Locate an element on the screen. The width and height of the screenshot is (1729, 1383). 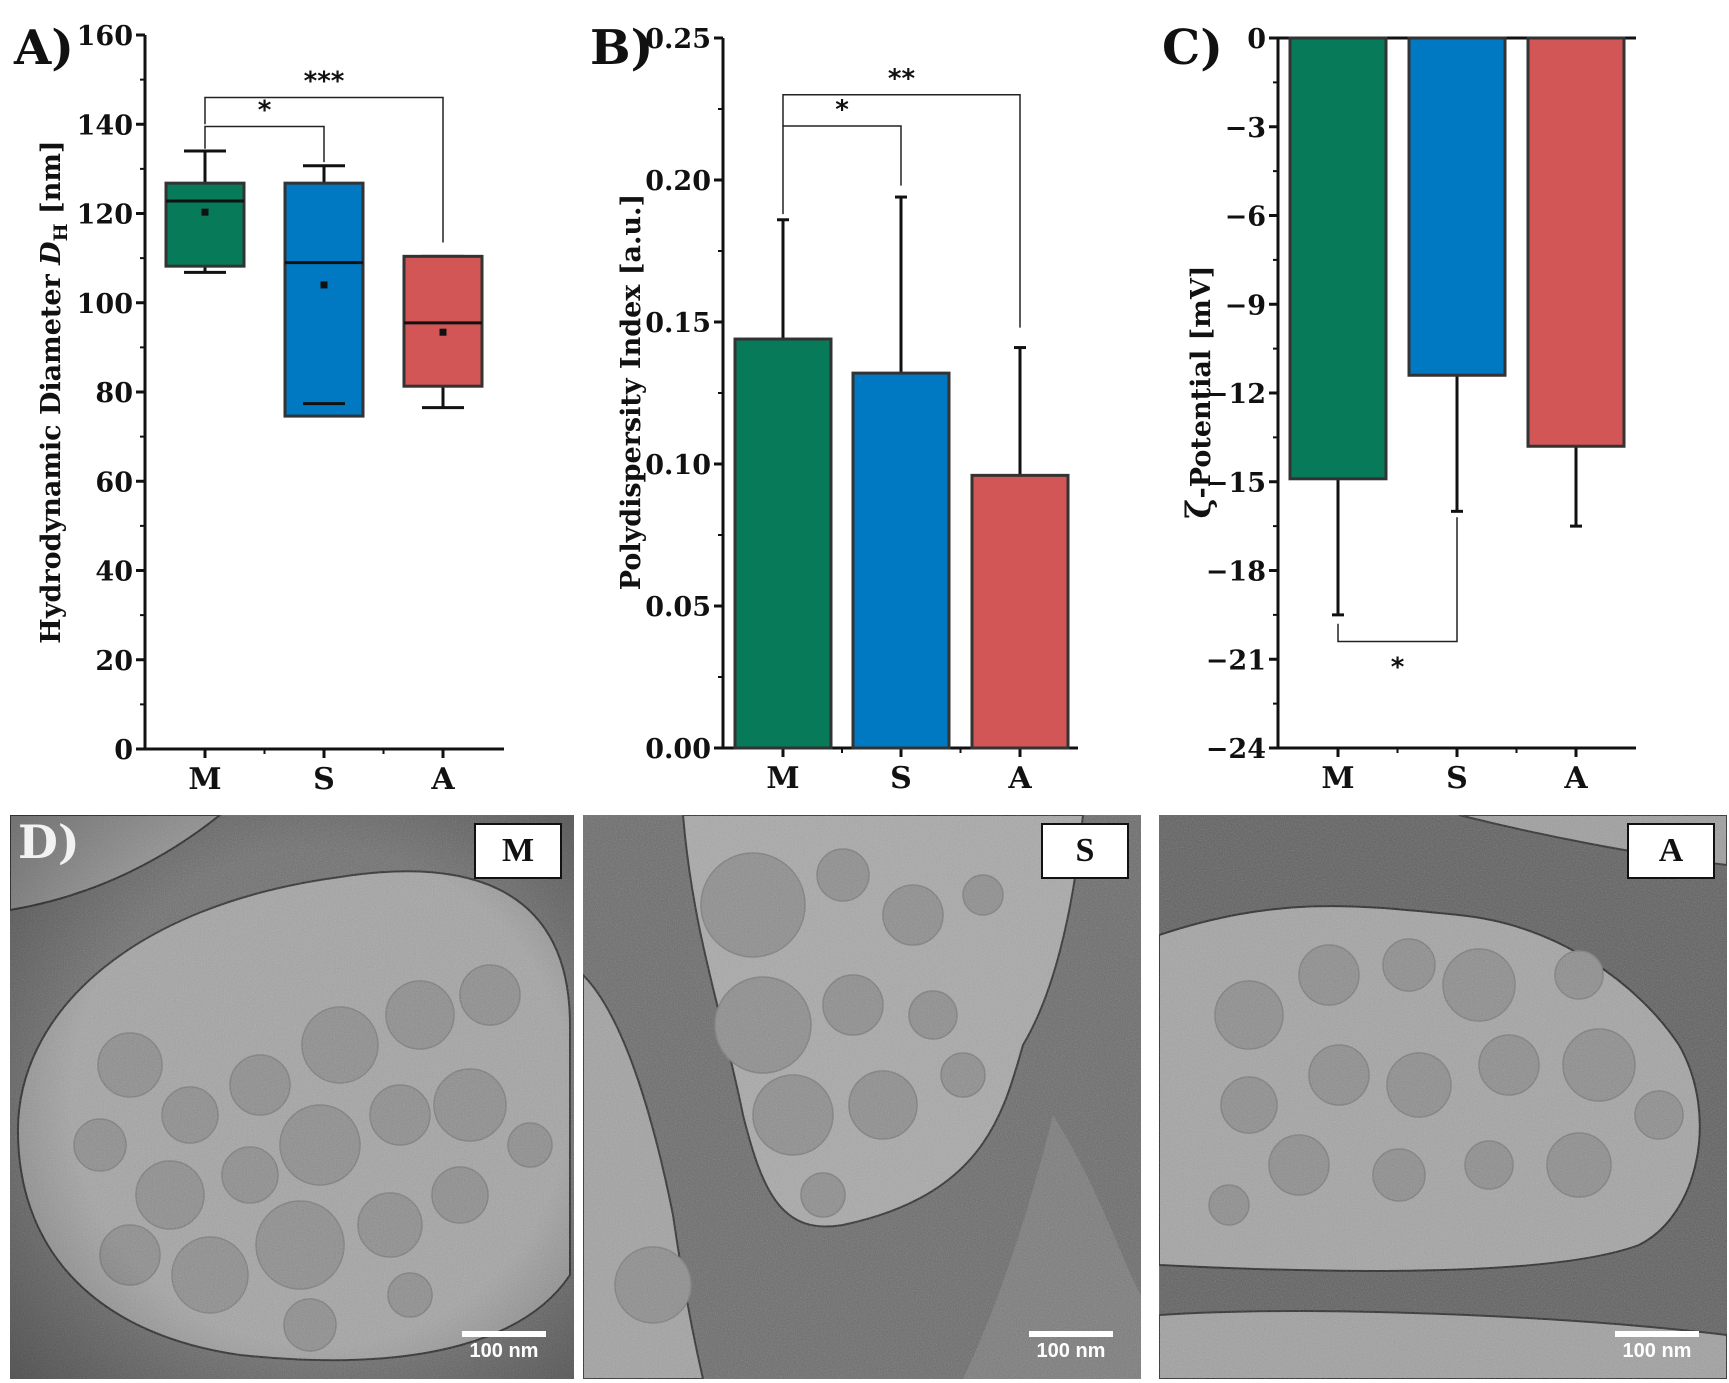
tem-tag-m: M is located at coordinates (518, 851).